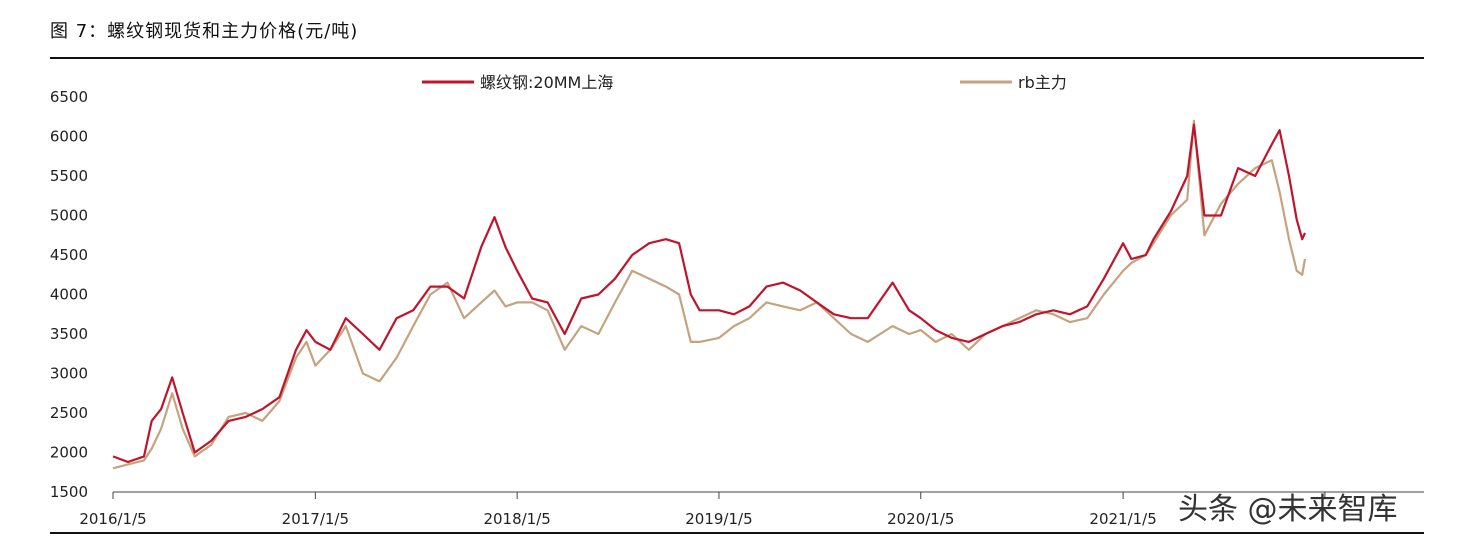 This screenshot has height=542, width=1460. I want to click on legend-label: rb主力, so click(1042, 82).